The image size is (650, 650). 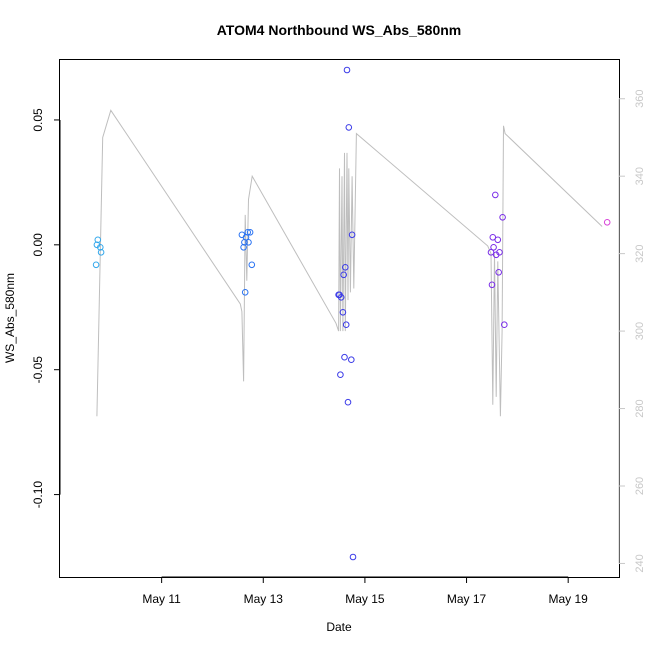 I want to click on x-tick-label: May 15, so click(x=365, y=599).